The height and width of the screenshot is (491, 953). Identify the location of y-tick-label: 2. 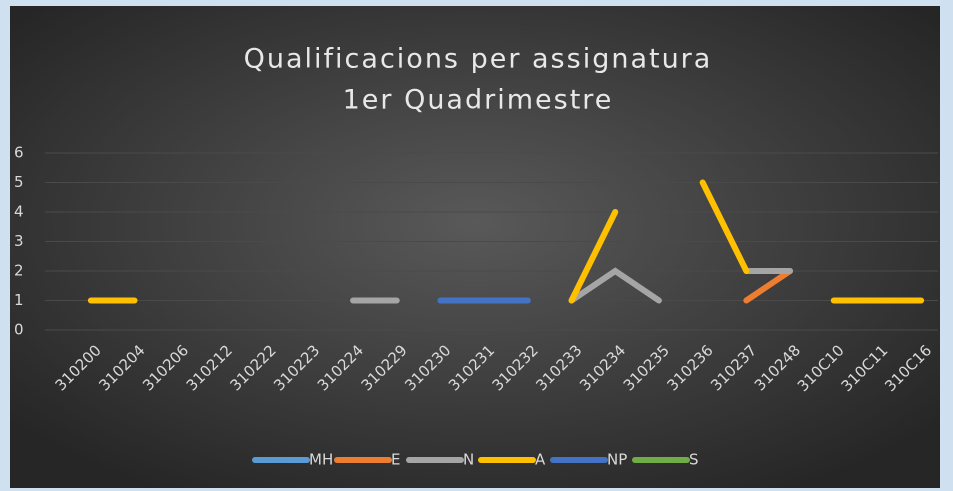
(19, 271).